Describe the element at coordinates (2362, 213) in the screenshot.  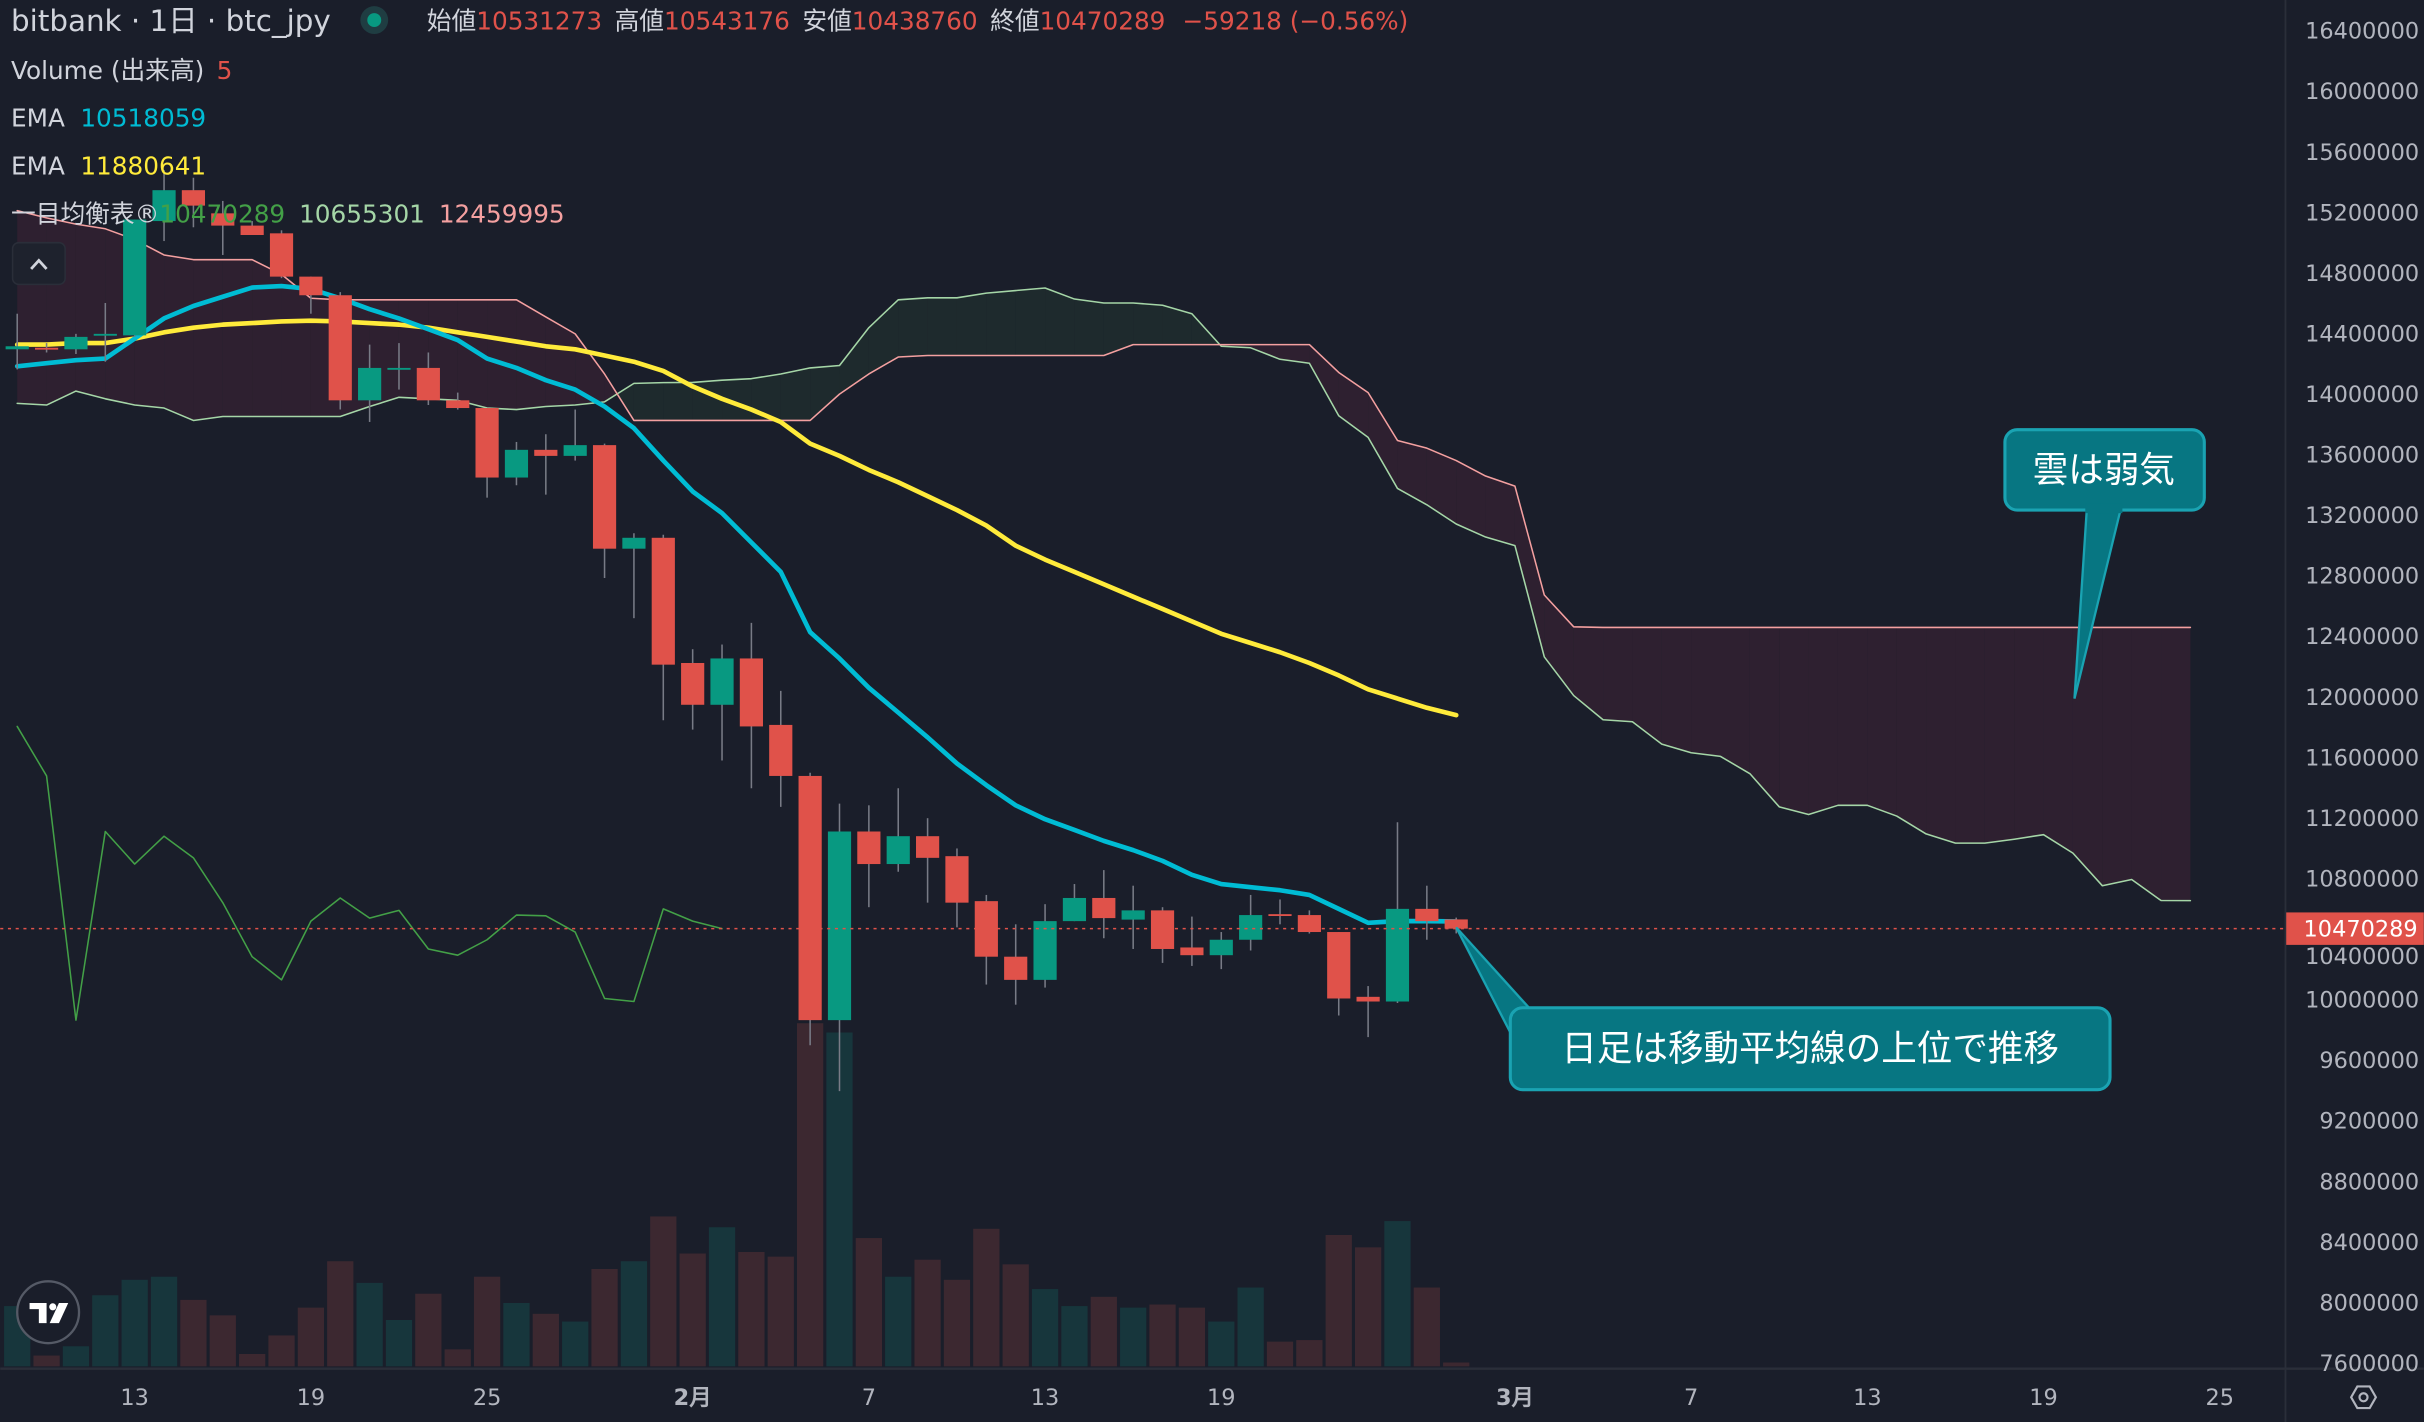
I see `price-tick-label: 15200000` at that location.